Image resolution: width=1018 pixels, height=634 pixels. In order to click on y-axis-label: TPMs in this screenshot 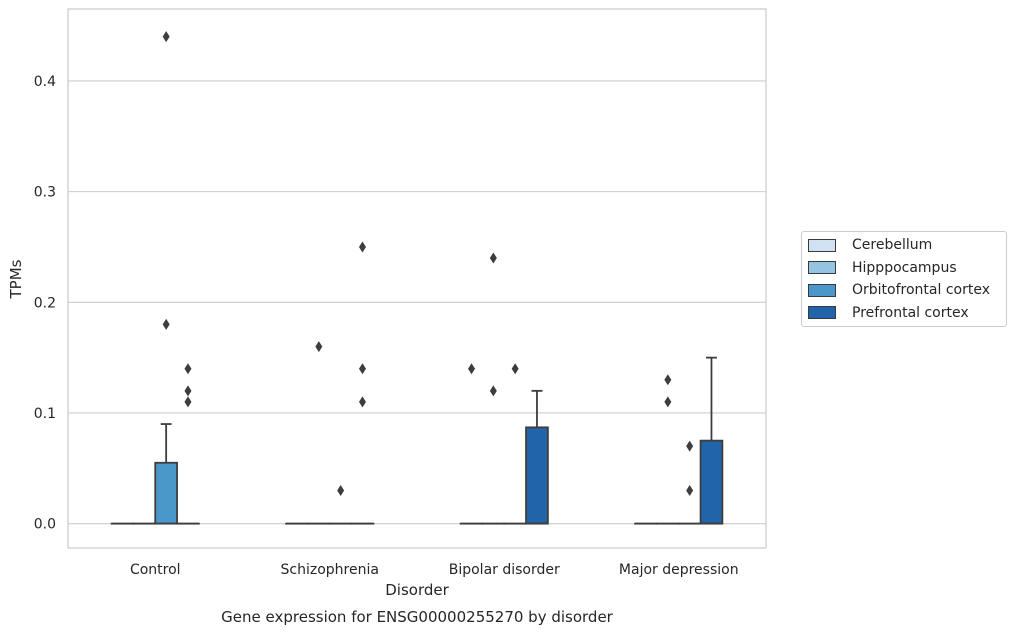, I will do `click(16, 279)`.